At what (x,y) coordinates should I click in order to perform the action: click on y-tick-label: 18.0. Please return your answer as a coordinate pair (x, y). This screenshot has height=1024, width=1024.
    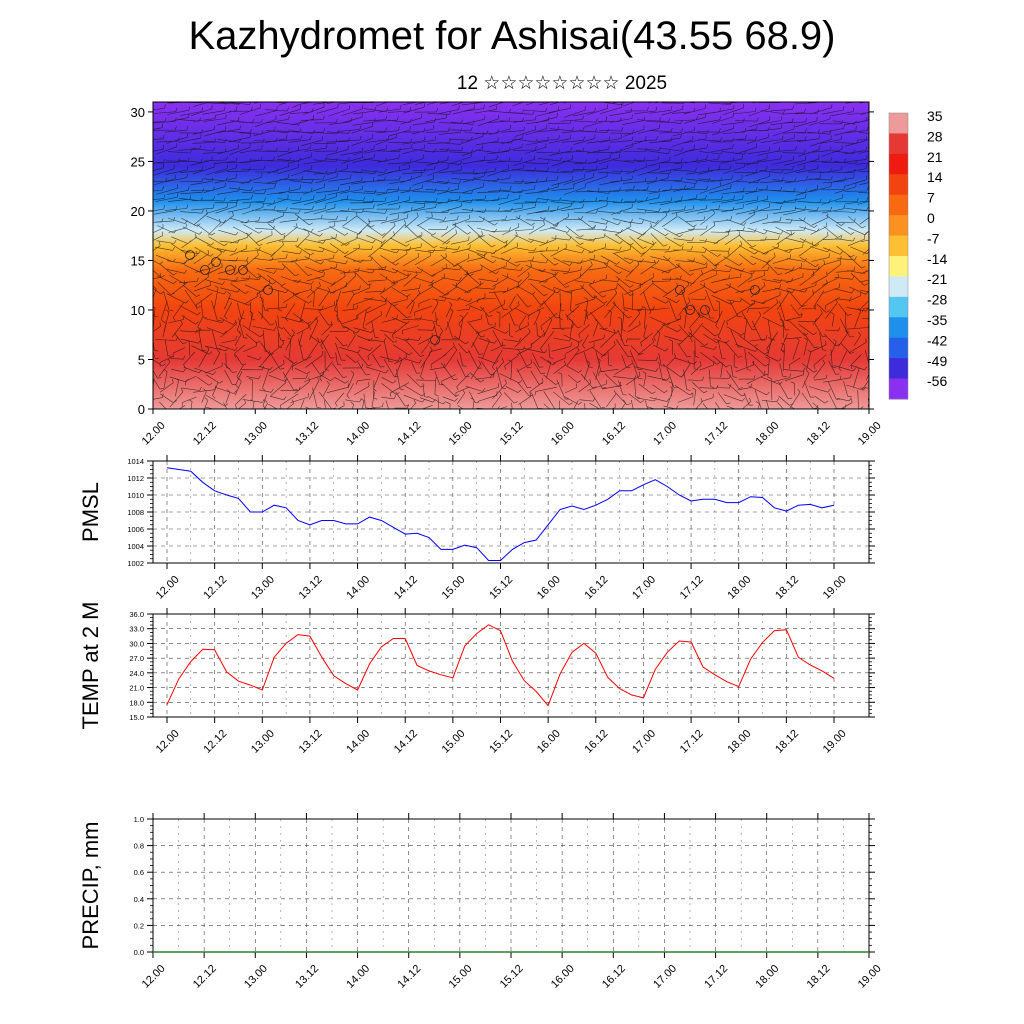
    Looking at the image, I should click on (136, 702).